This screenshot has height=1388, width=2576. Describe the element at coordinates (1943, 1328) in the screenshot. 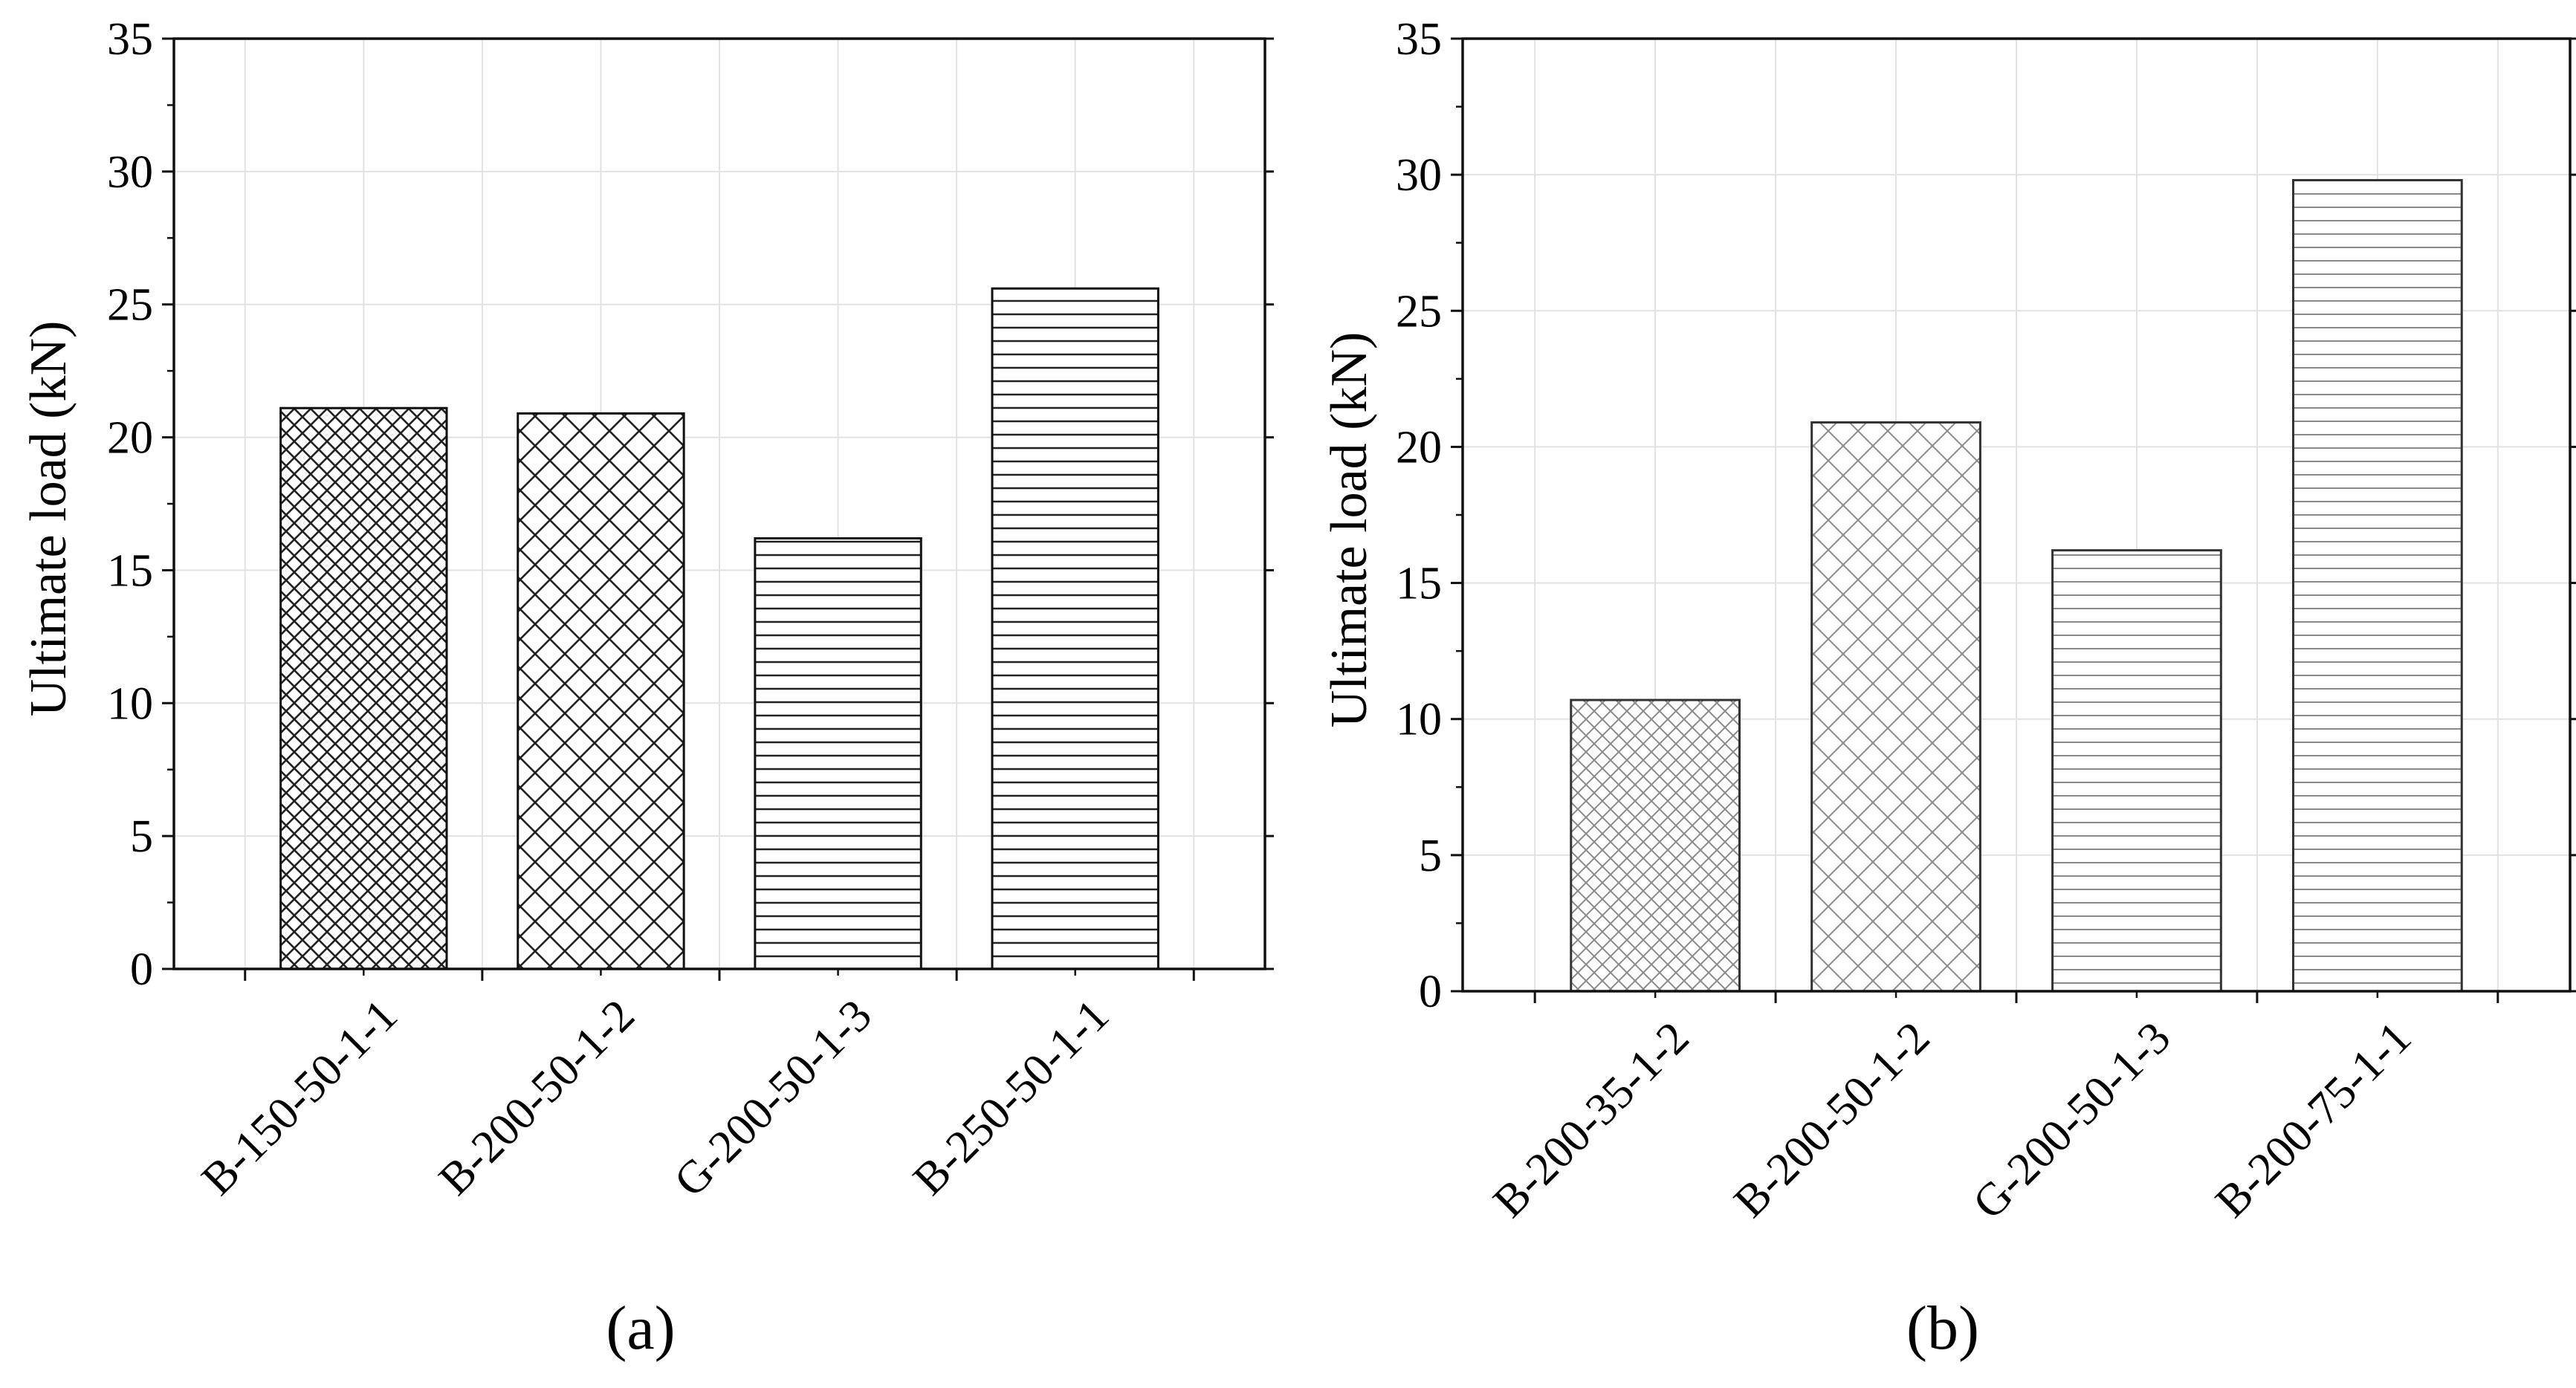

I see `panel-label: (b)` at that location.